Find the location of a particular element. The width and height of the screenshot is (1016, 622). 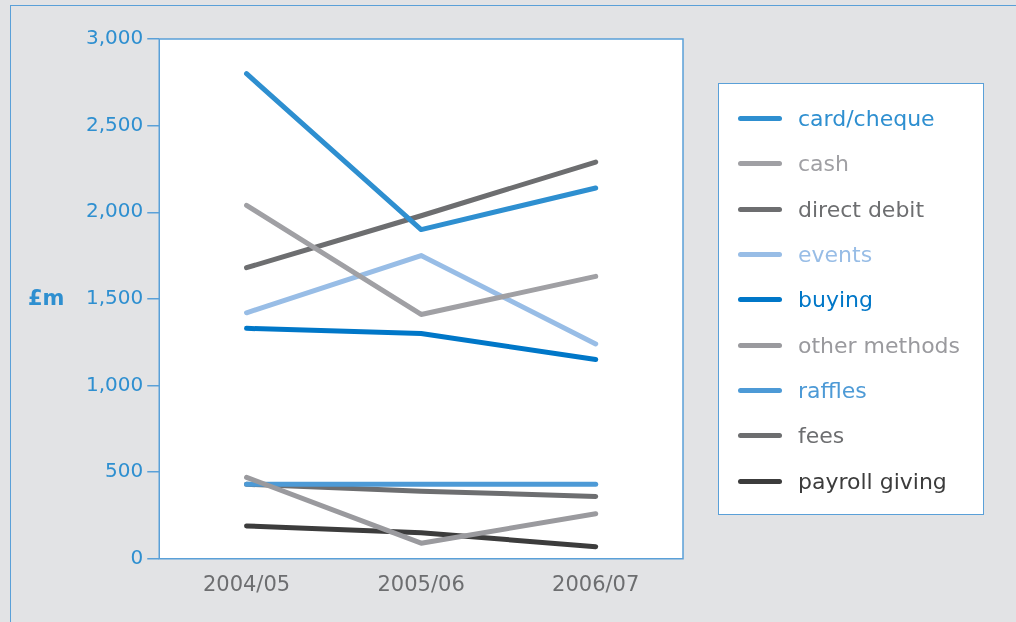

legend-label: payroll giving is located at coordinates (872, 481).